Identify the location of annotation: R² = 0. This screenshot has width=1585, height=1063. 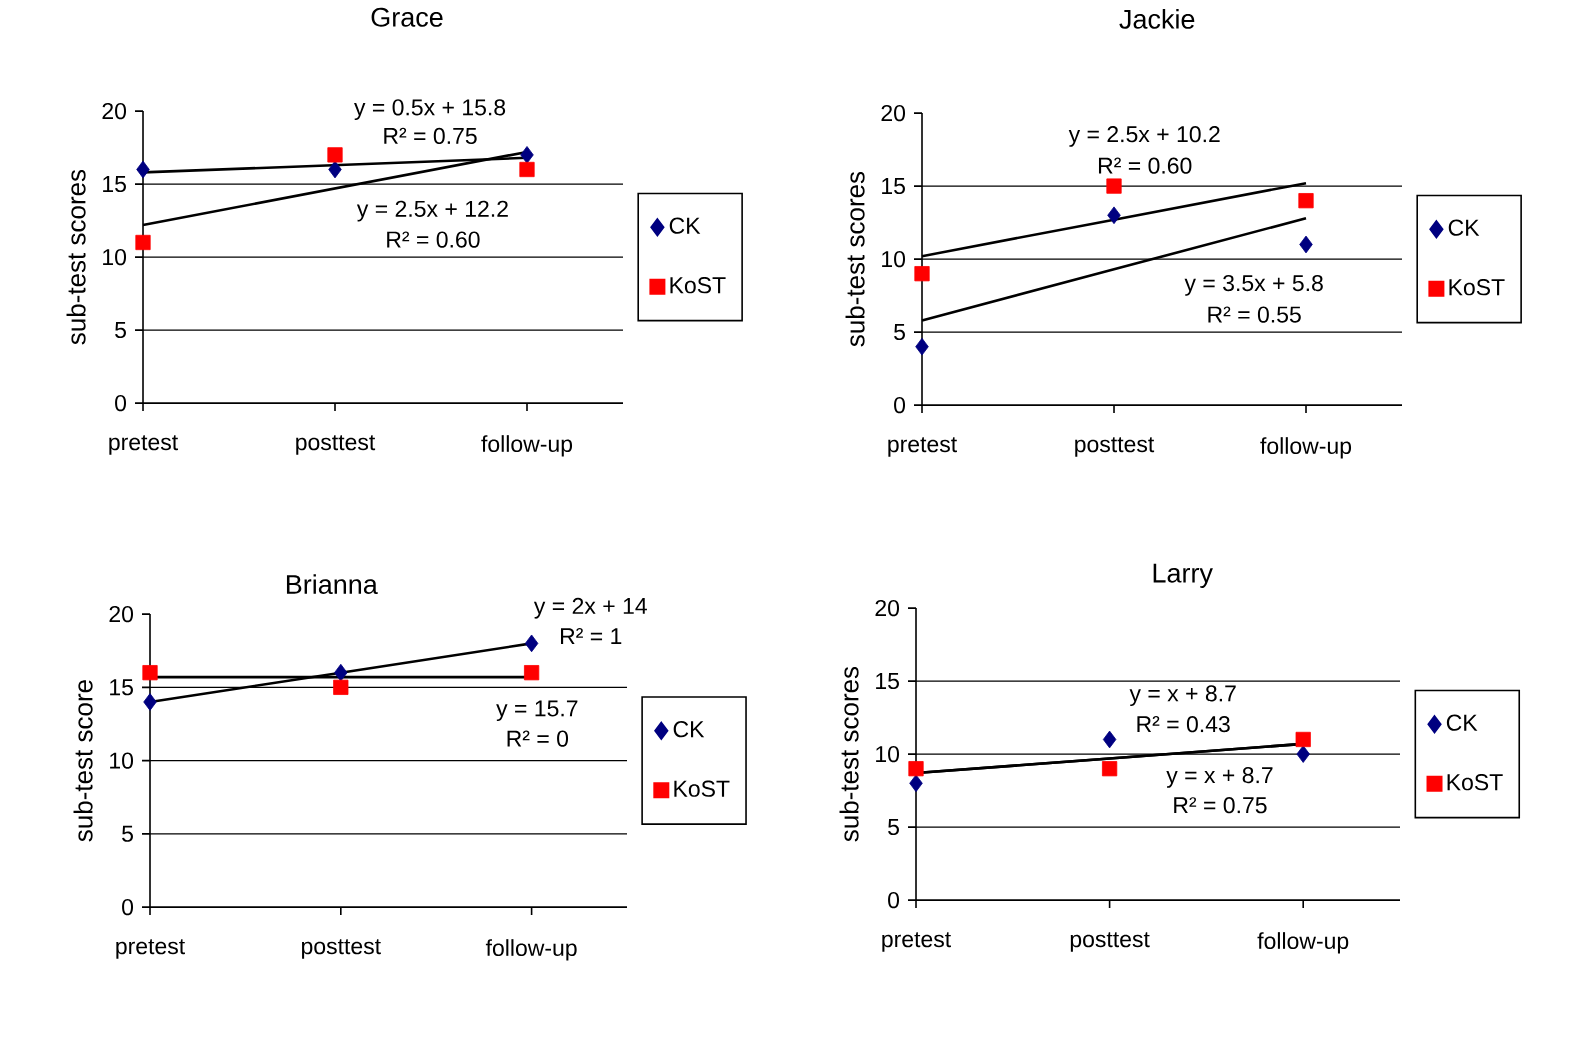
(538, 738).